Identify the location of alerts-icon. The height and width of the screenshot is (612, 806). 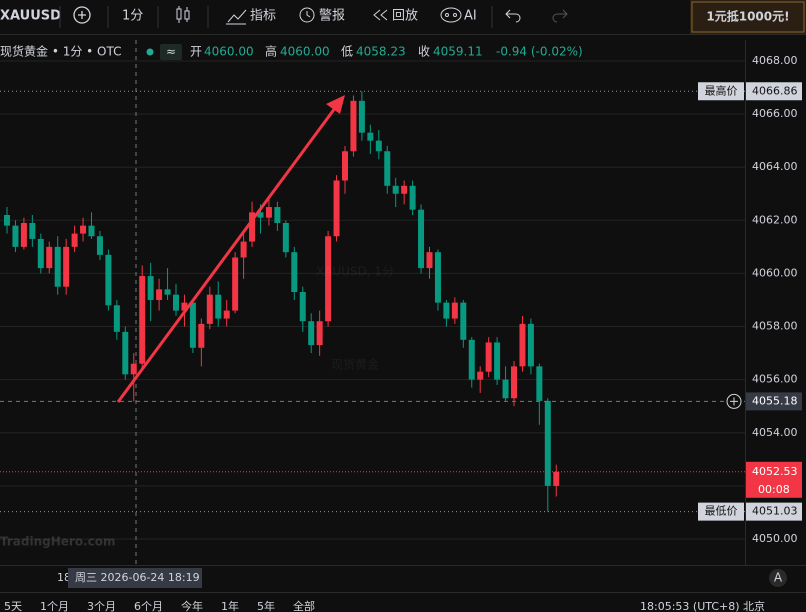
(307, 15).